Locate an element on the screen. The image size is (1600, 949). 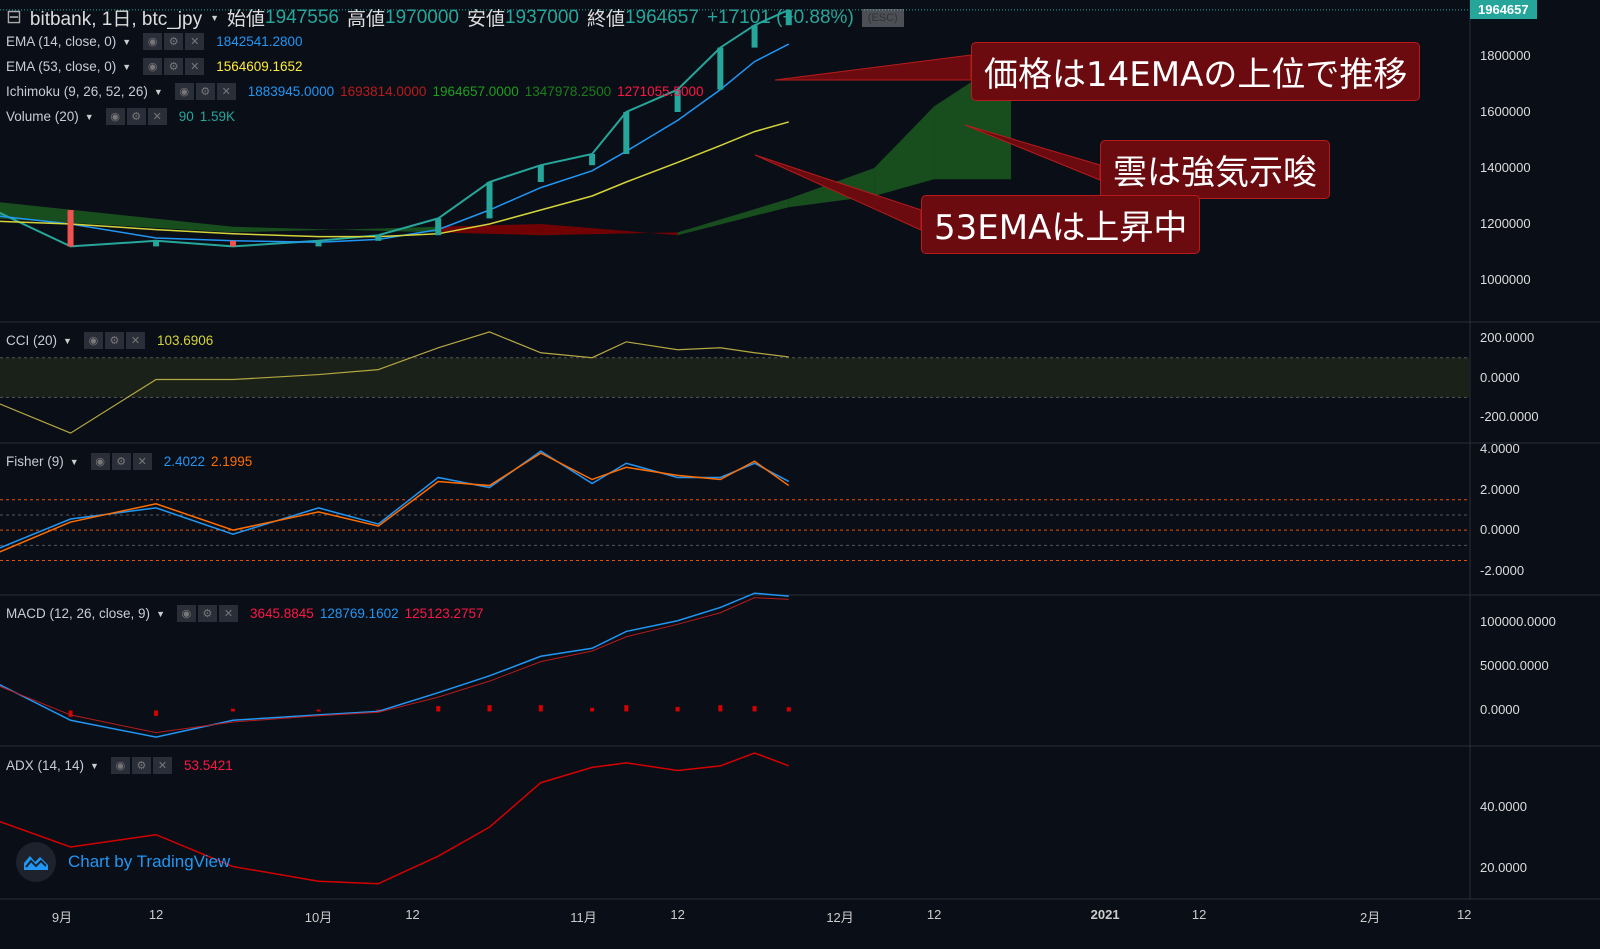
indicator-legend: CCI (20) ▼ ◉ ⚙ ✕ 103.6906 is located at coordinates (109, 340).